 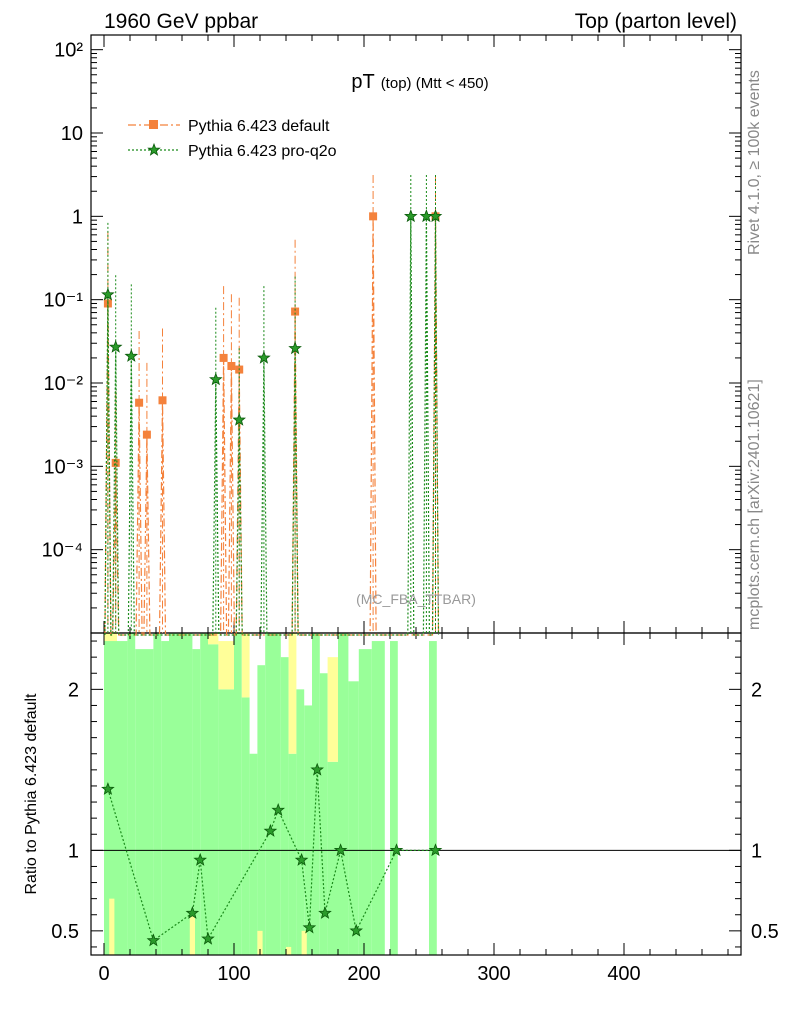 What do you see at coordinates (73, 690) in the screenshot?
I see `ratio-y-tick-label: 2` at bounding box center [73, 690].